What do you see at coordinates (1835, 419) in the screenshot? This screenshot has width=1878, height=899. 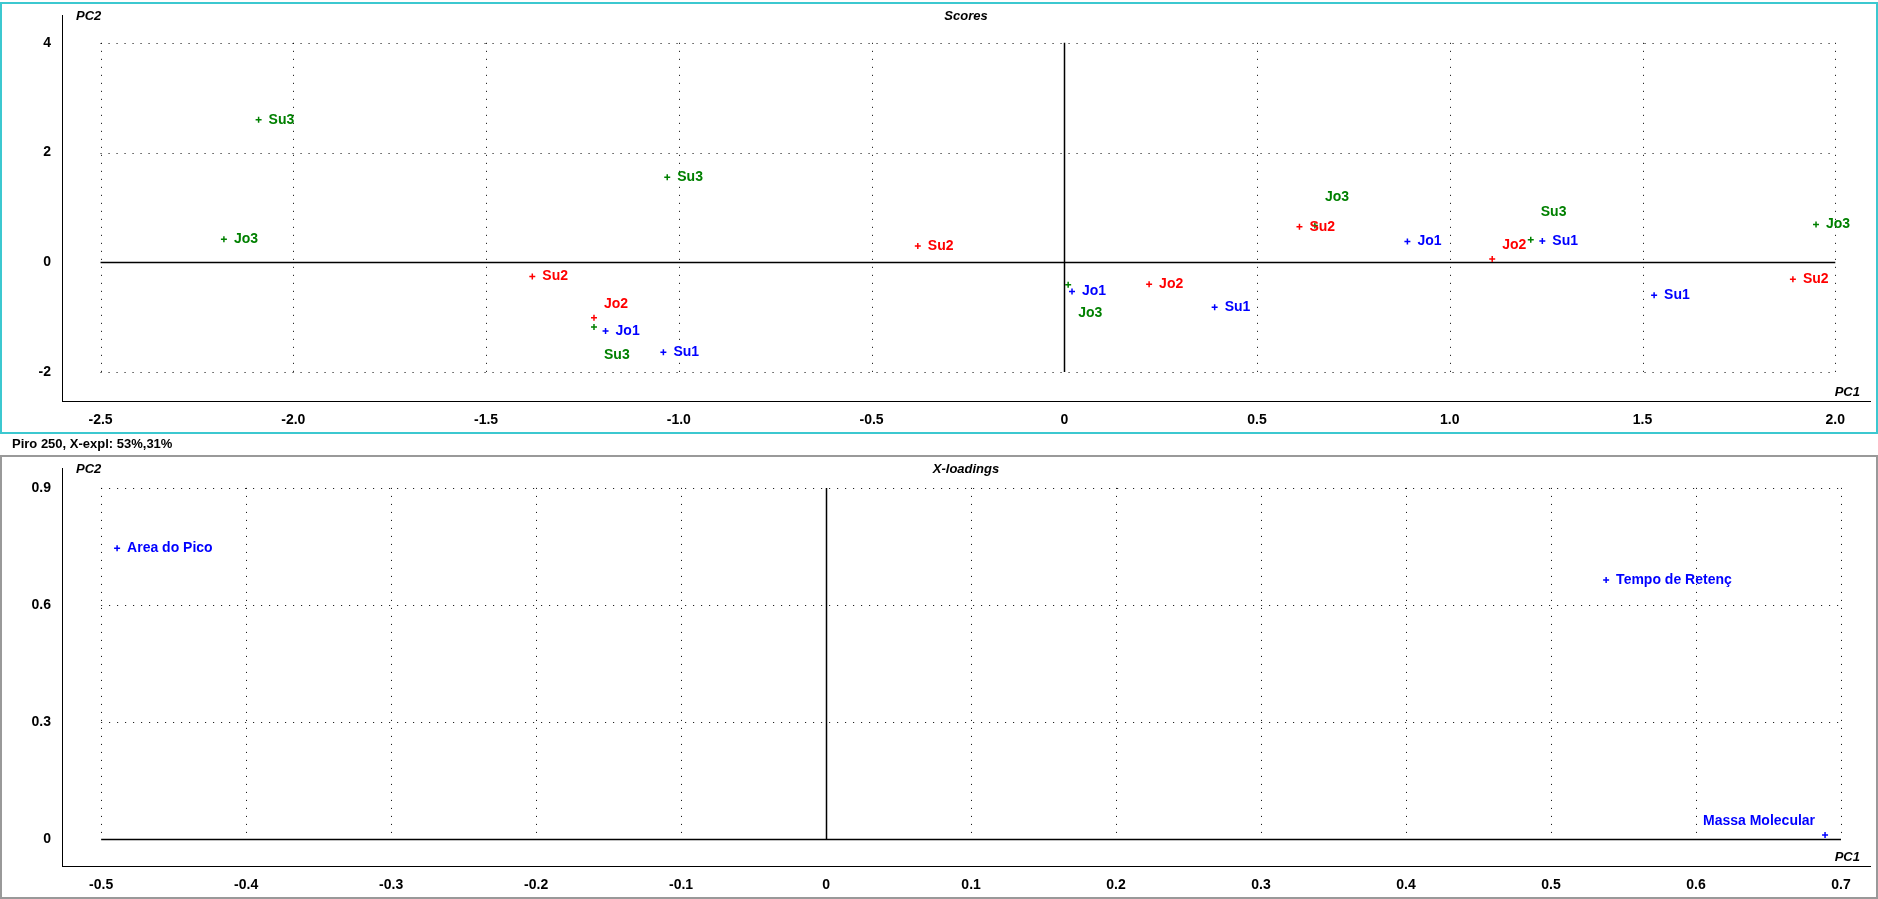 I see `x-tick-label: 2.0` at bounding box center [1835, 419].